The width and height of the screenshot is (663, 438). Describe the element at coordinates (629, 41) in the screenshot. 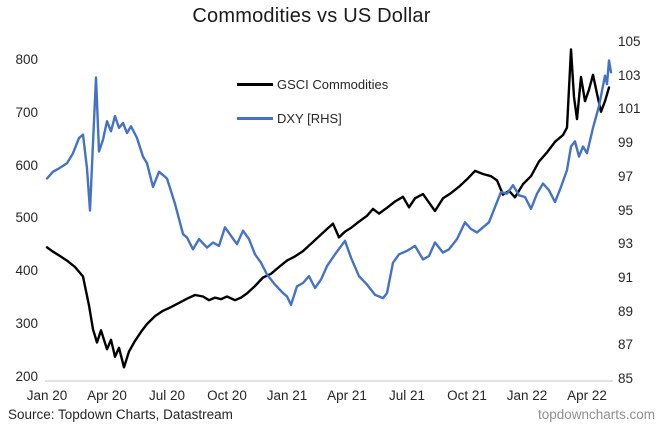

I see `y-axis-right-tick-label: 105` at that location.